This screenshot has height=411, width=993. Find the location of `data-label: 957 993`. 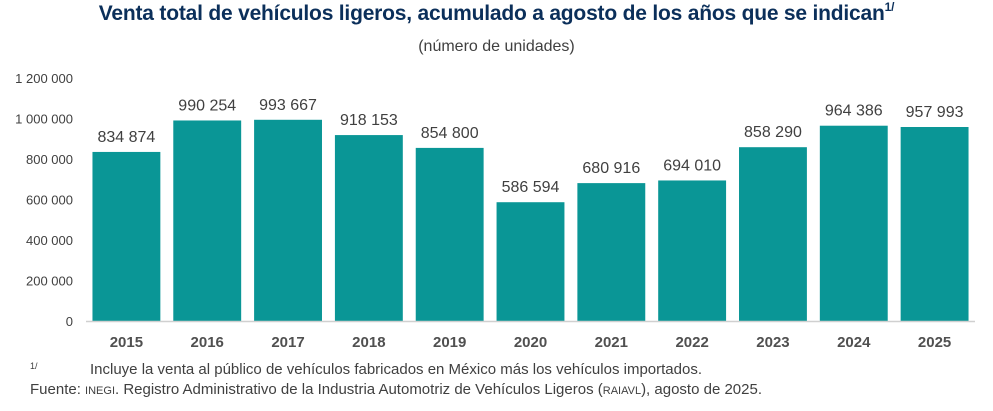

data-label: 957 993 is located at coordinates (935, 112).